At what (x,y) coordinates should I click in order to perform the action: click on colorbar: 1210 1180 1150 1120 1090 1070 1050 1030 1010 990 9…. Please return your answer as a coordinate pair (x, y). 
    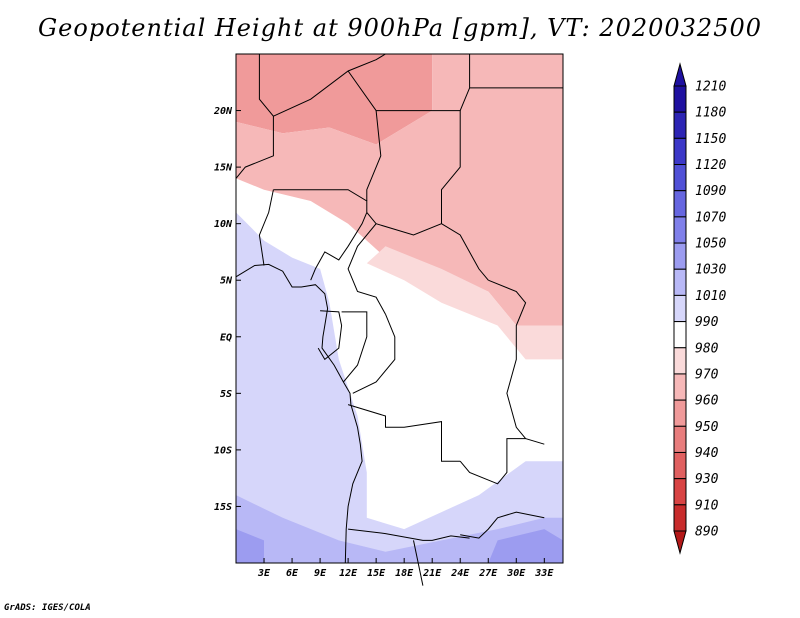
    Looking at the image, I should click on (699, 308).